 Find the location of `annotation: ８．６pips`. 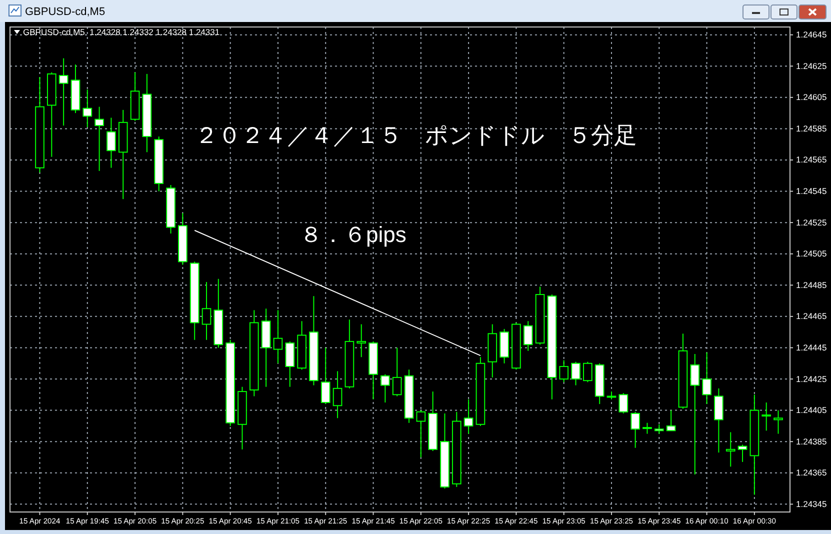

annotation: ８．６pips is located at coordinates (353, 234).